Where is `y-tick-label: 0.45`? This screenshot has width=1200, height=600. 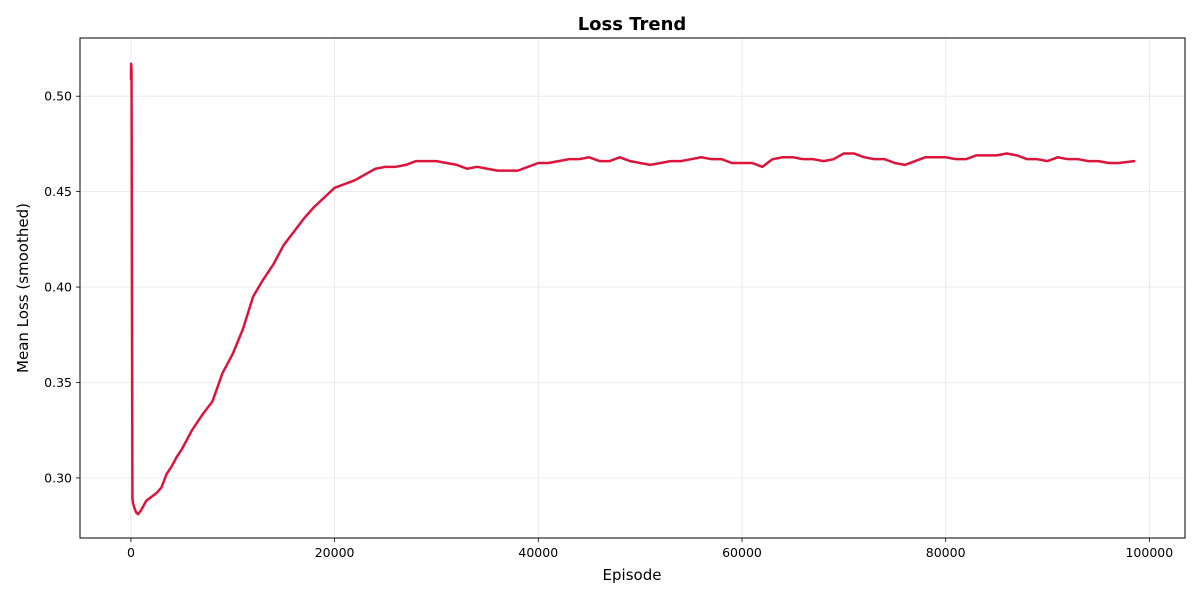 y-tick-label: 0.45 is located at coordinates (58, 191).